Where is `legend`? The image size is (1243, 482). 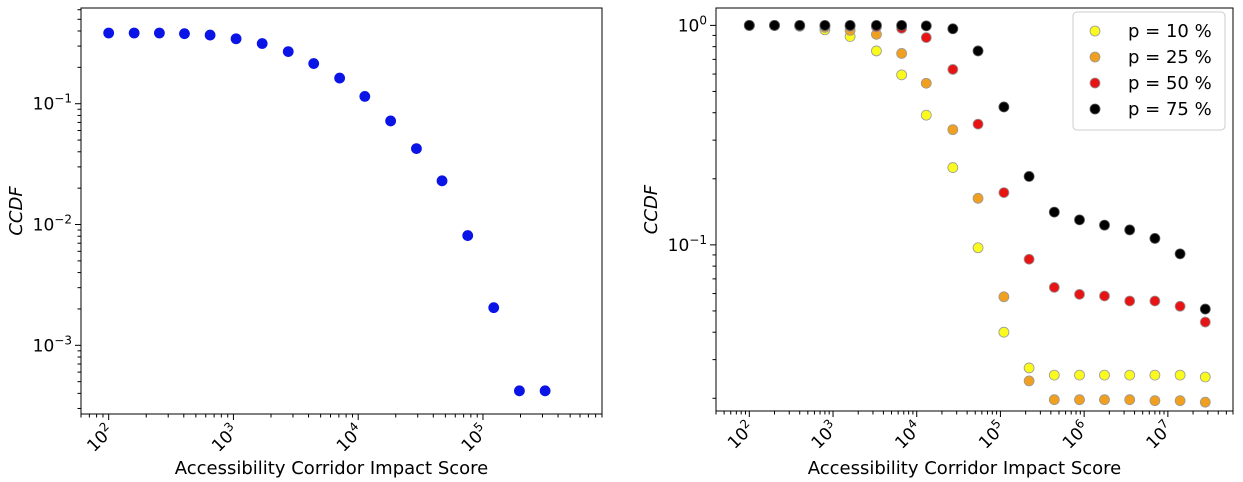 legend is located at coordinates (1149, 71).